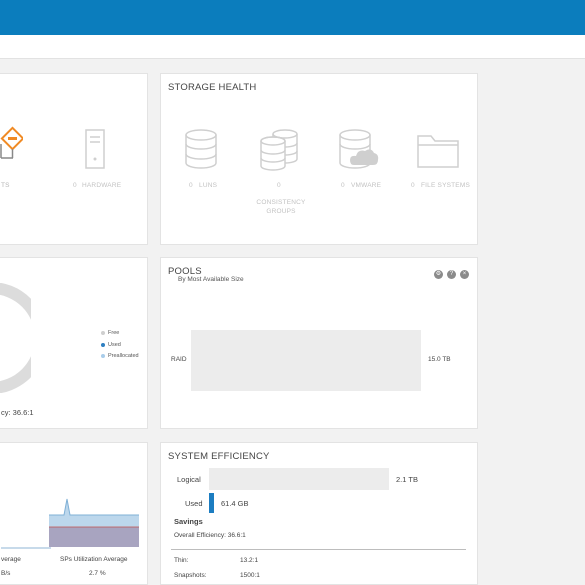 This screenshot has width=585, height=585. I want to click on legend-free: Free, so click(110, 333).